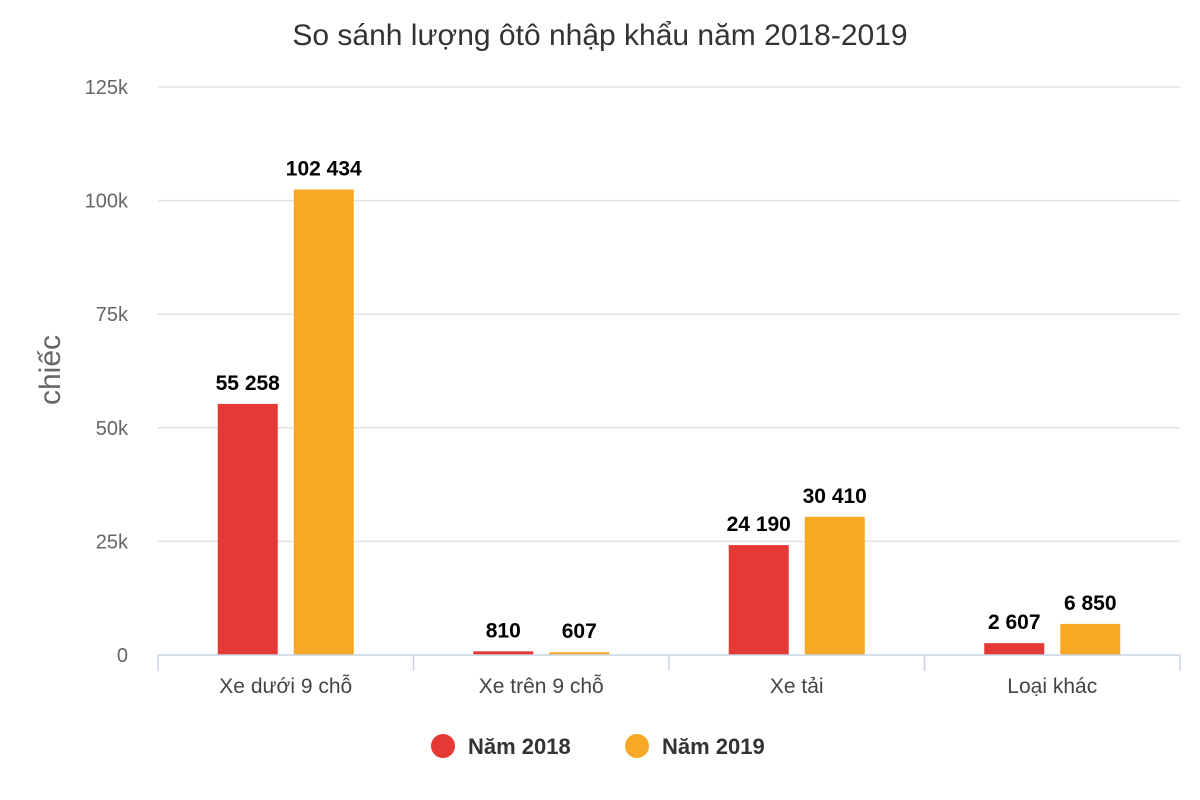  I want to click on data-label: 55 258, so click(248, 383).